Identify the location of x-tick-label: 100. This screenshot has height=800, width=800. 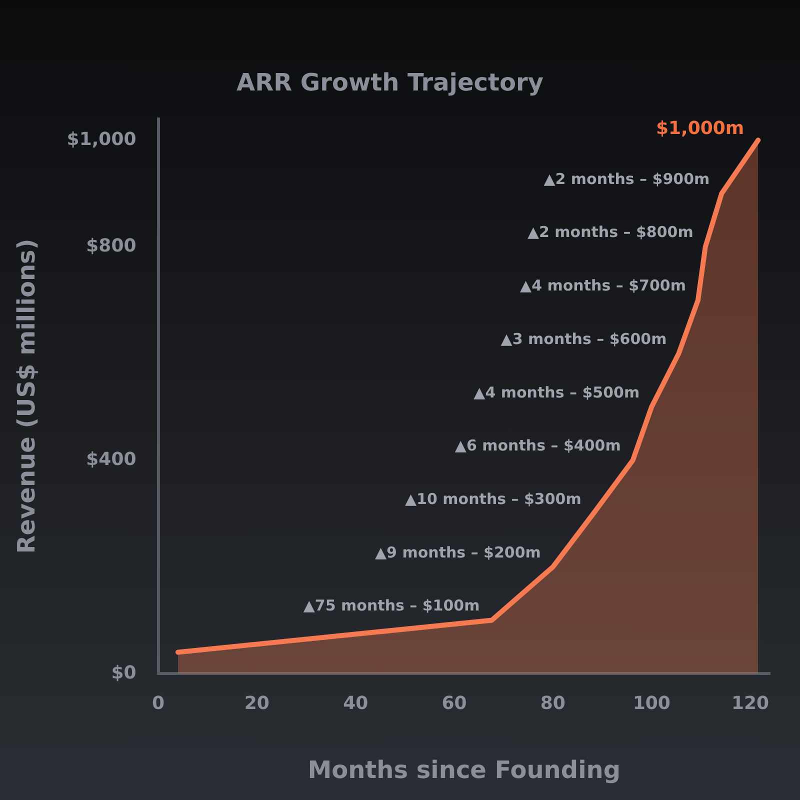
(651, 703).